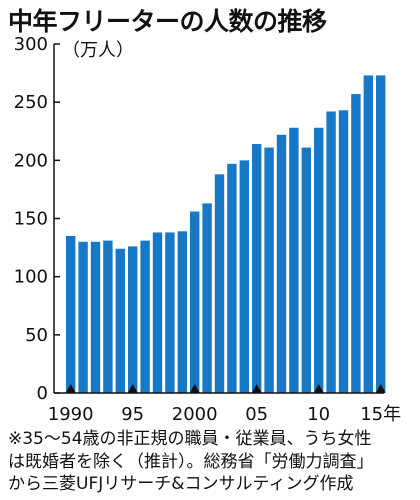 Image resolution: width=420 pixels, height=500 pixels. Describe the element at coordinates (195, 302) in the screenshot. I see `bar-2000` at that location.